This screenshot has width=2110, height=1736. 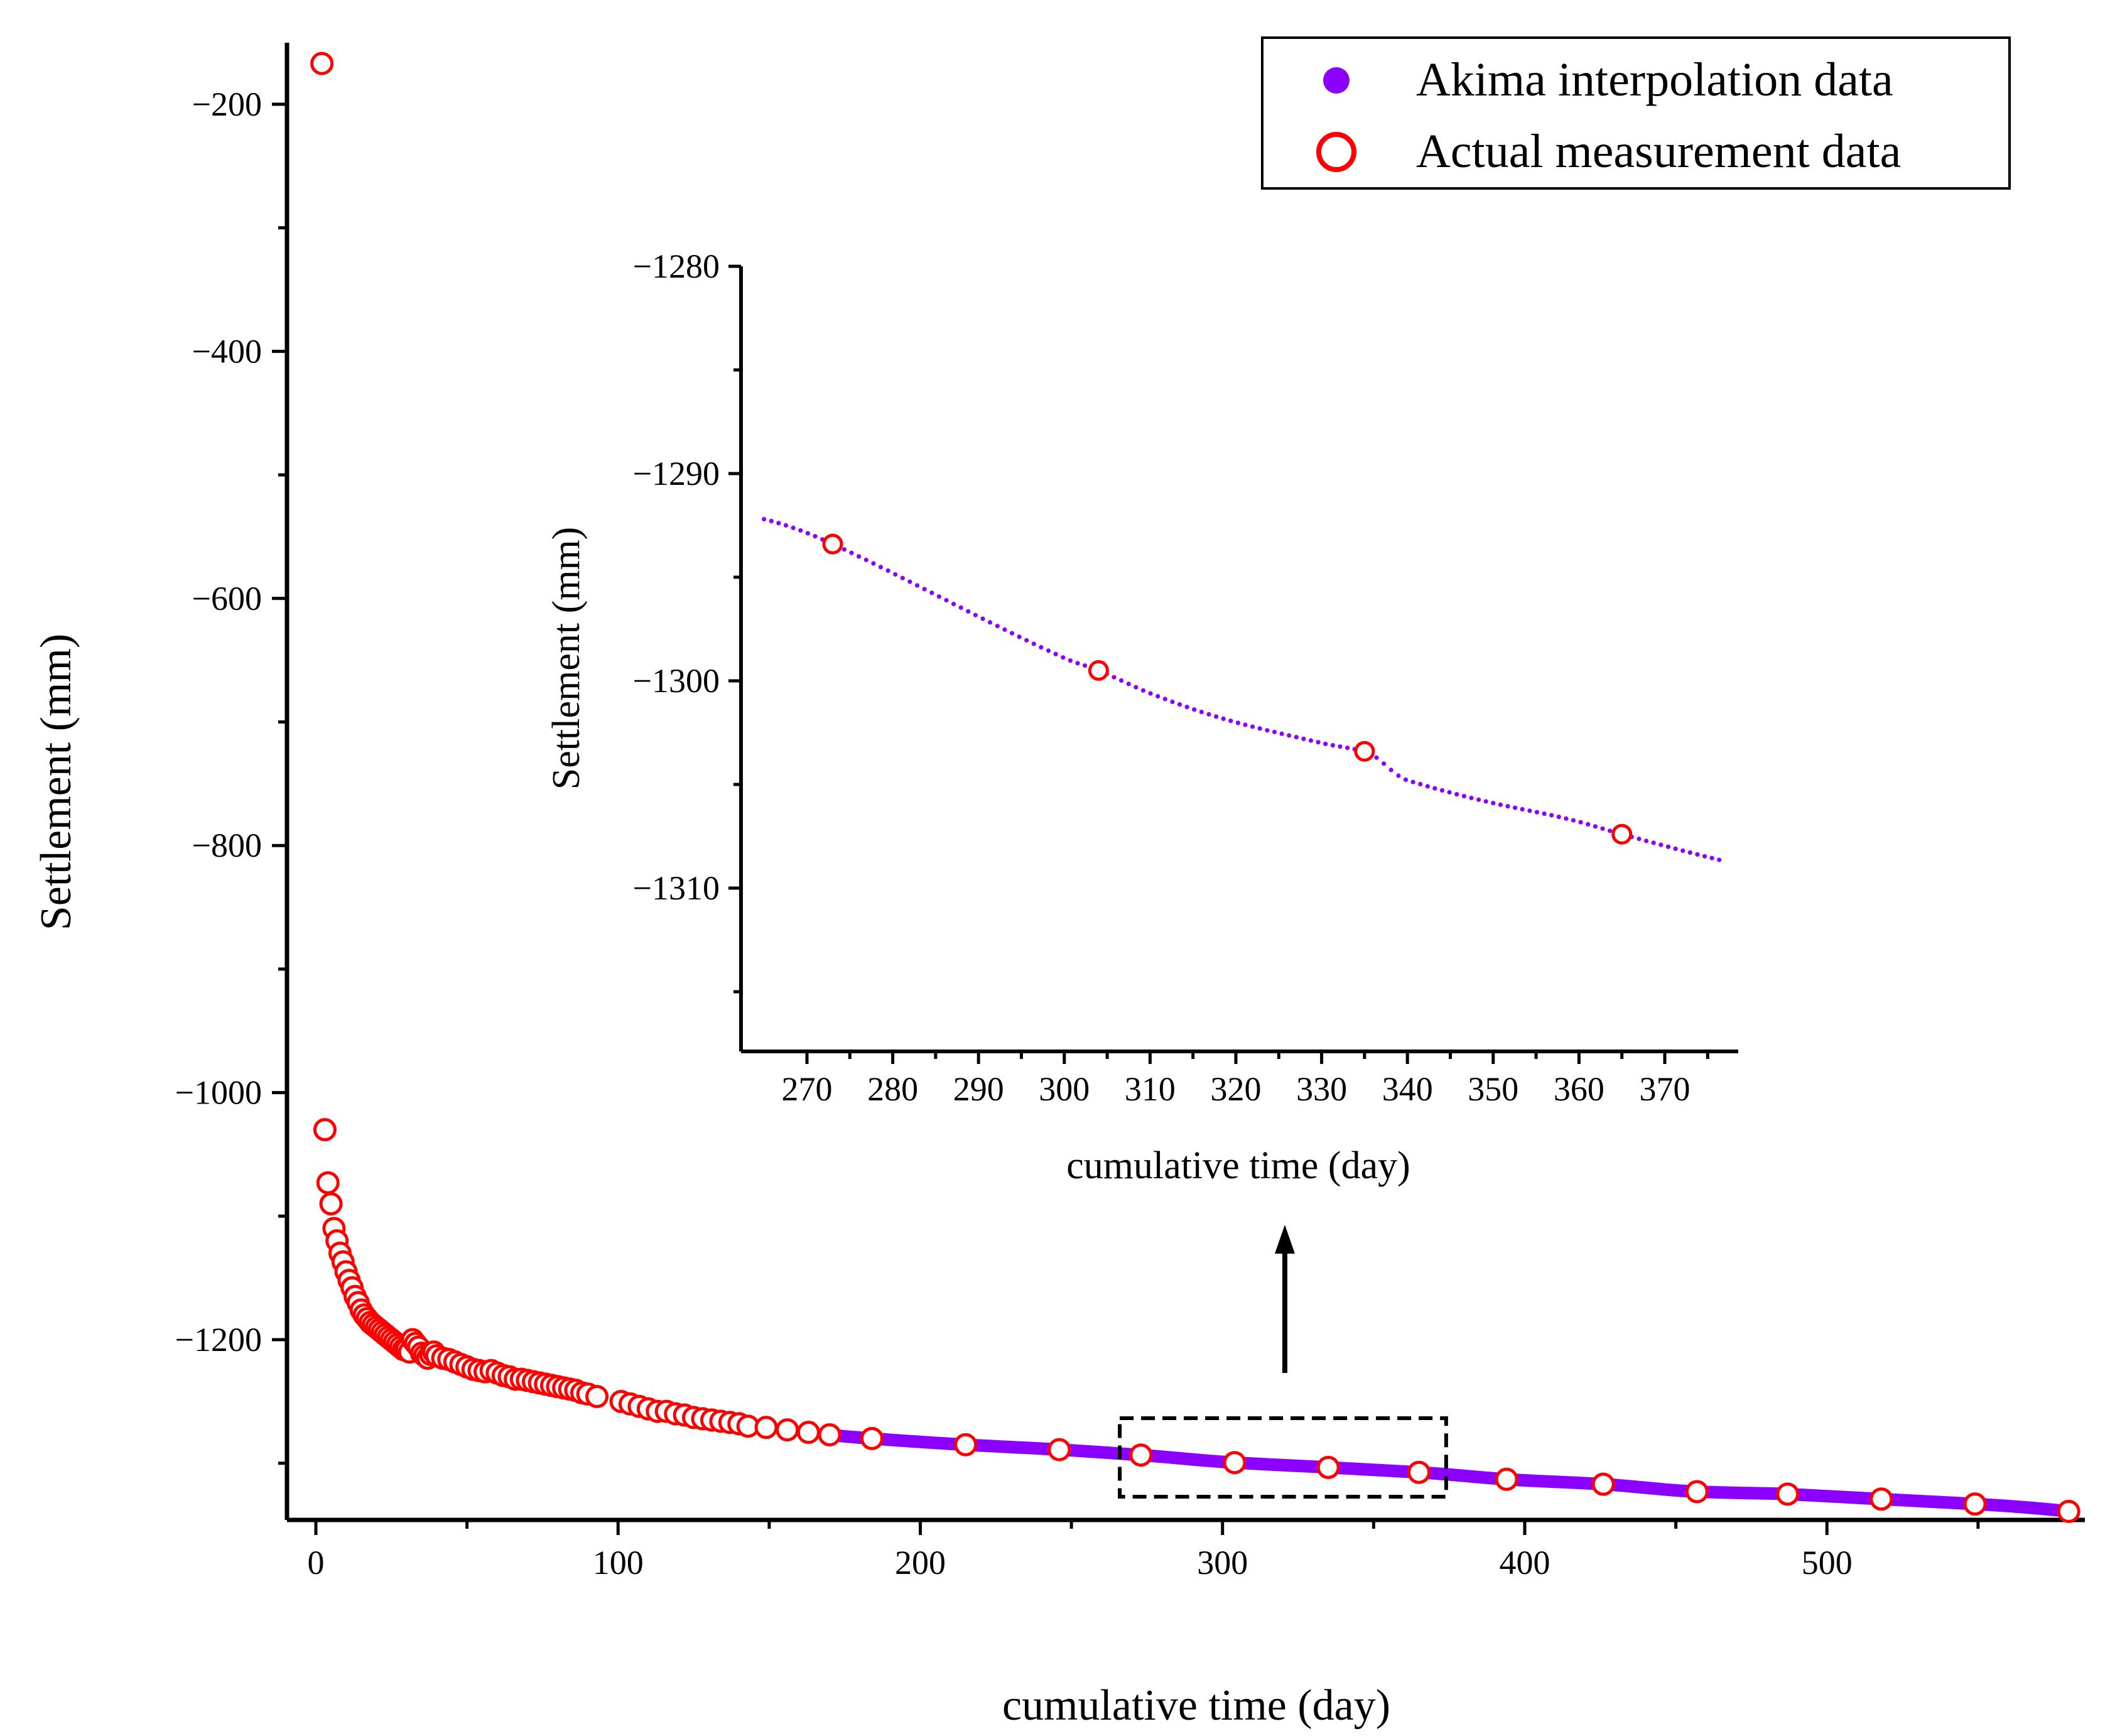 I want to click on inset-x-tick-label: 340, so click(x=1407, y=1089).